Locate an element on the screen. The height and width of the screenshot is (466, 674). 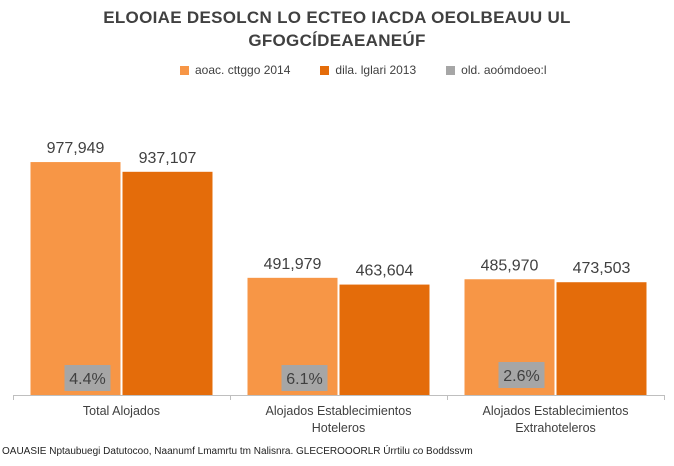
legend-item-series-3: old. aoómdoeo:l is located at coordinates (496, 70).